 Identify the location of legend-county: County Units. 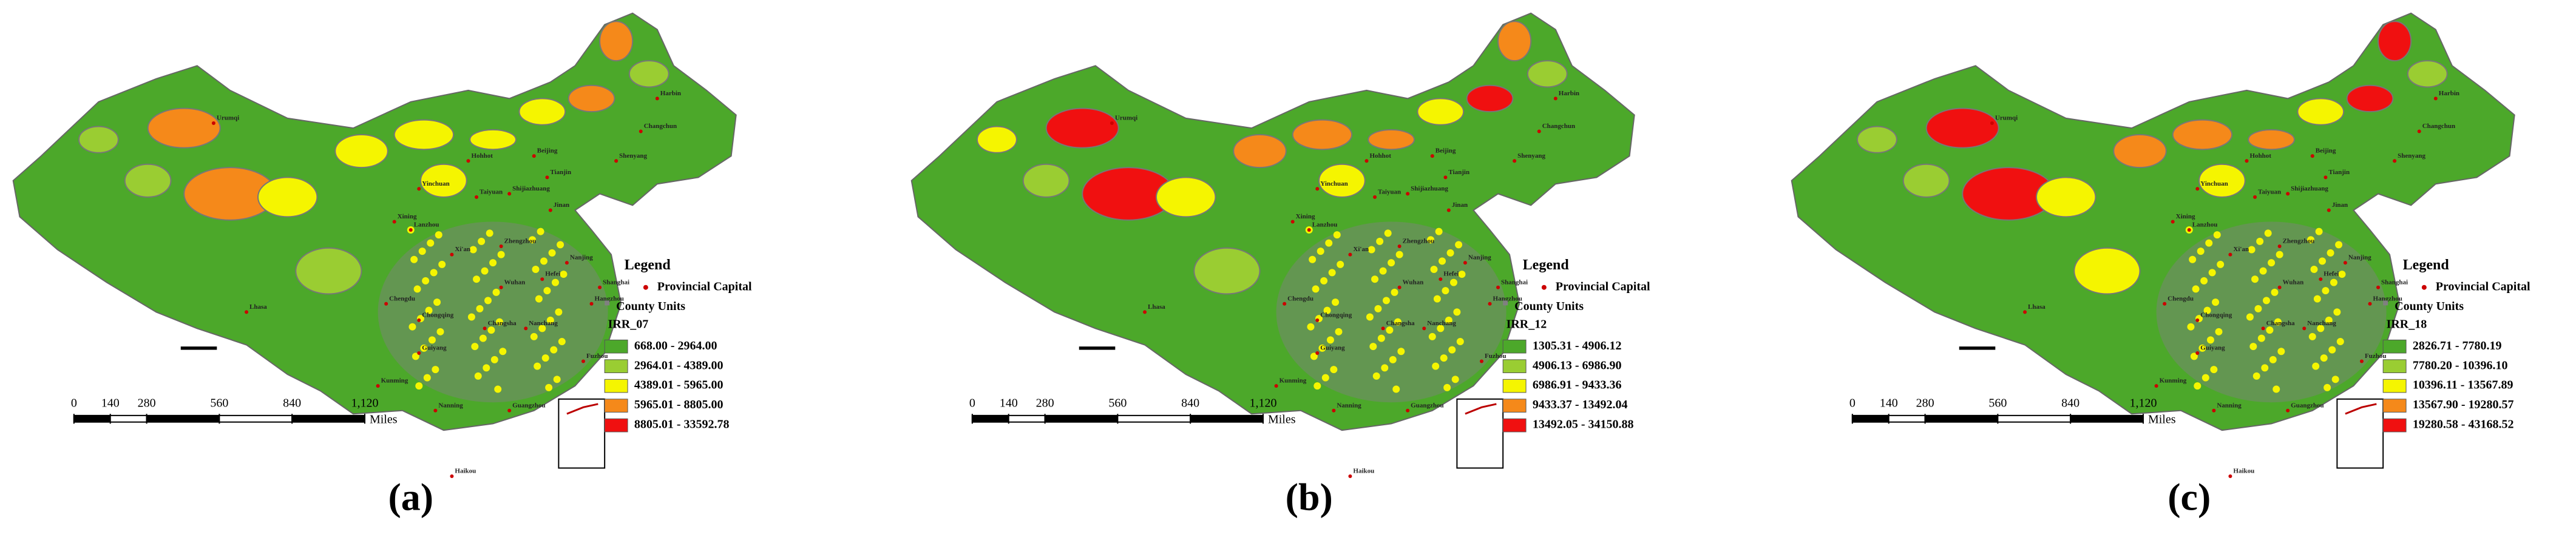
(1549, 306).